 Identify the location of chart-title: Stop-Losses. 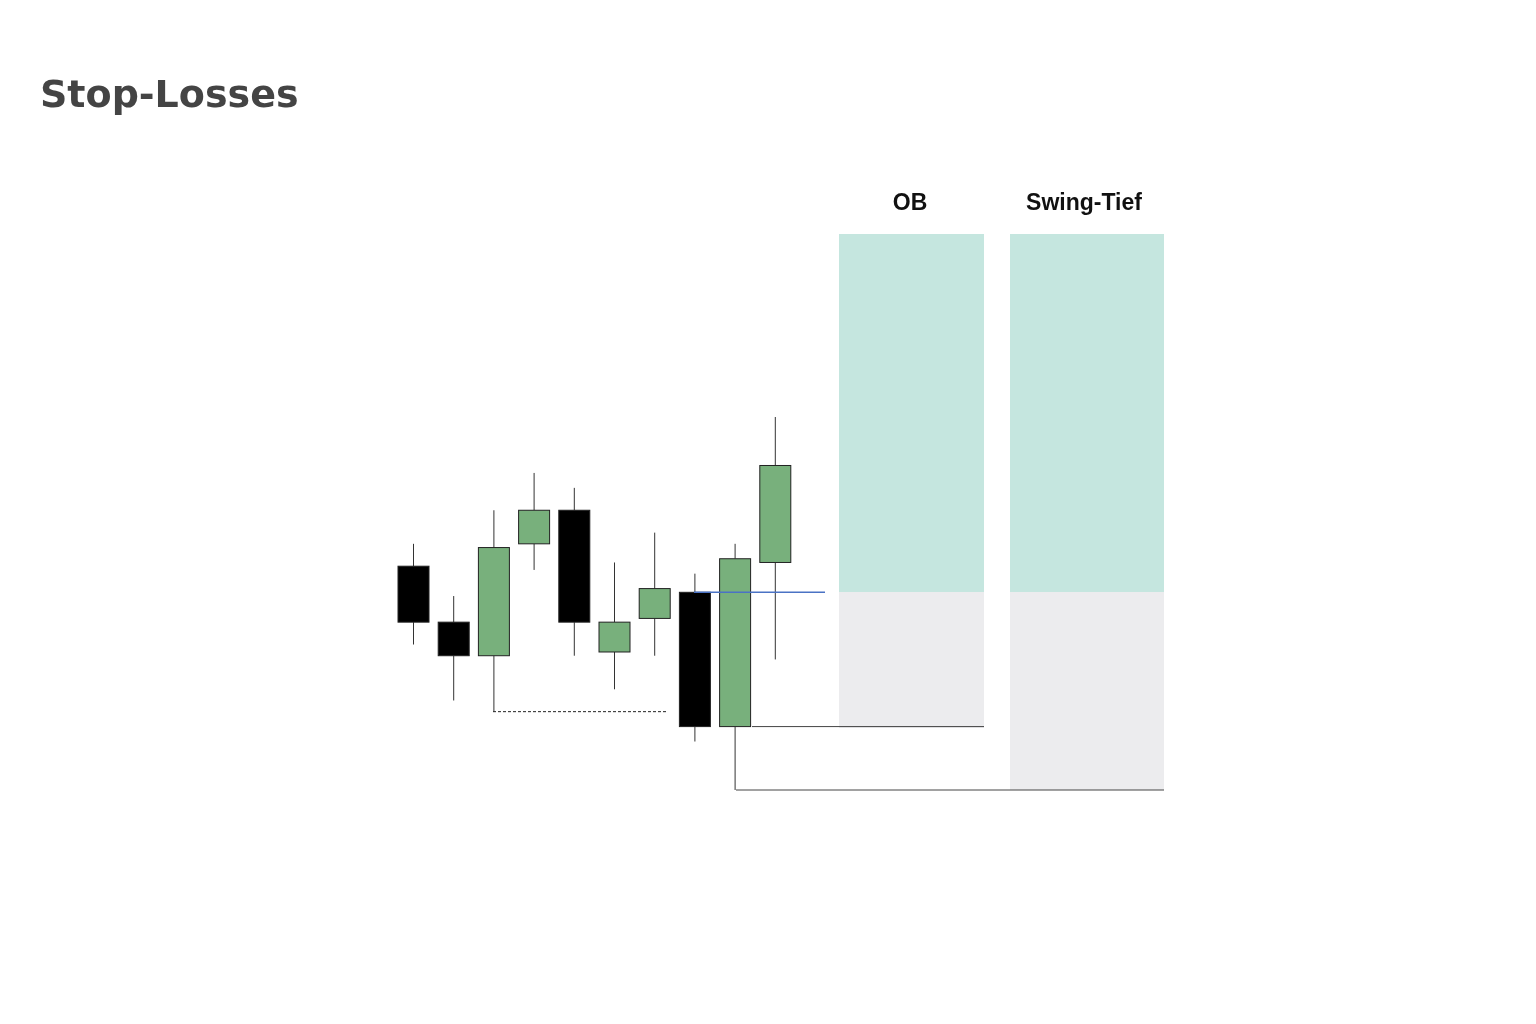
(169, 94).